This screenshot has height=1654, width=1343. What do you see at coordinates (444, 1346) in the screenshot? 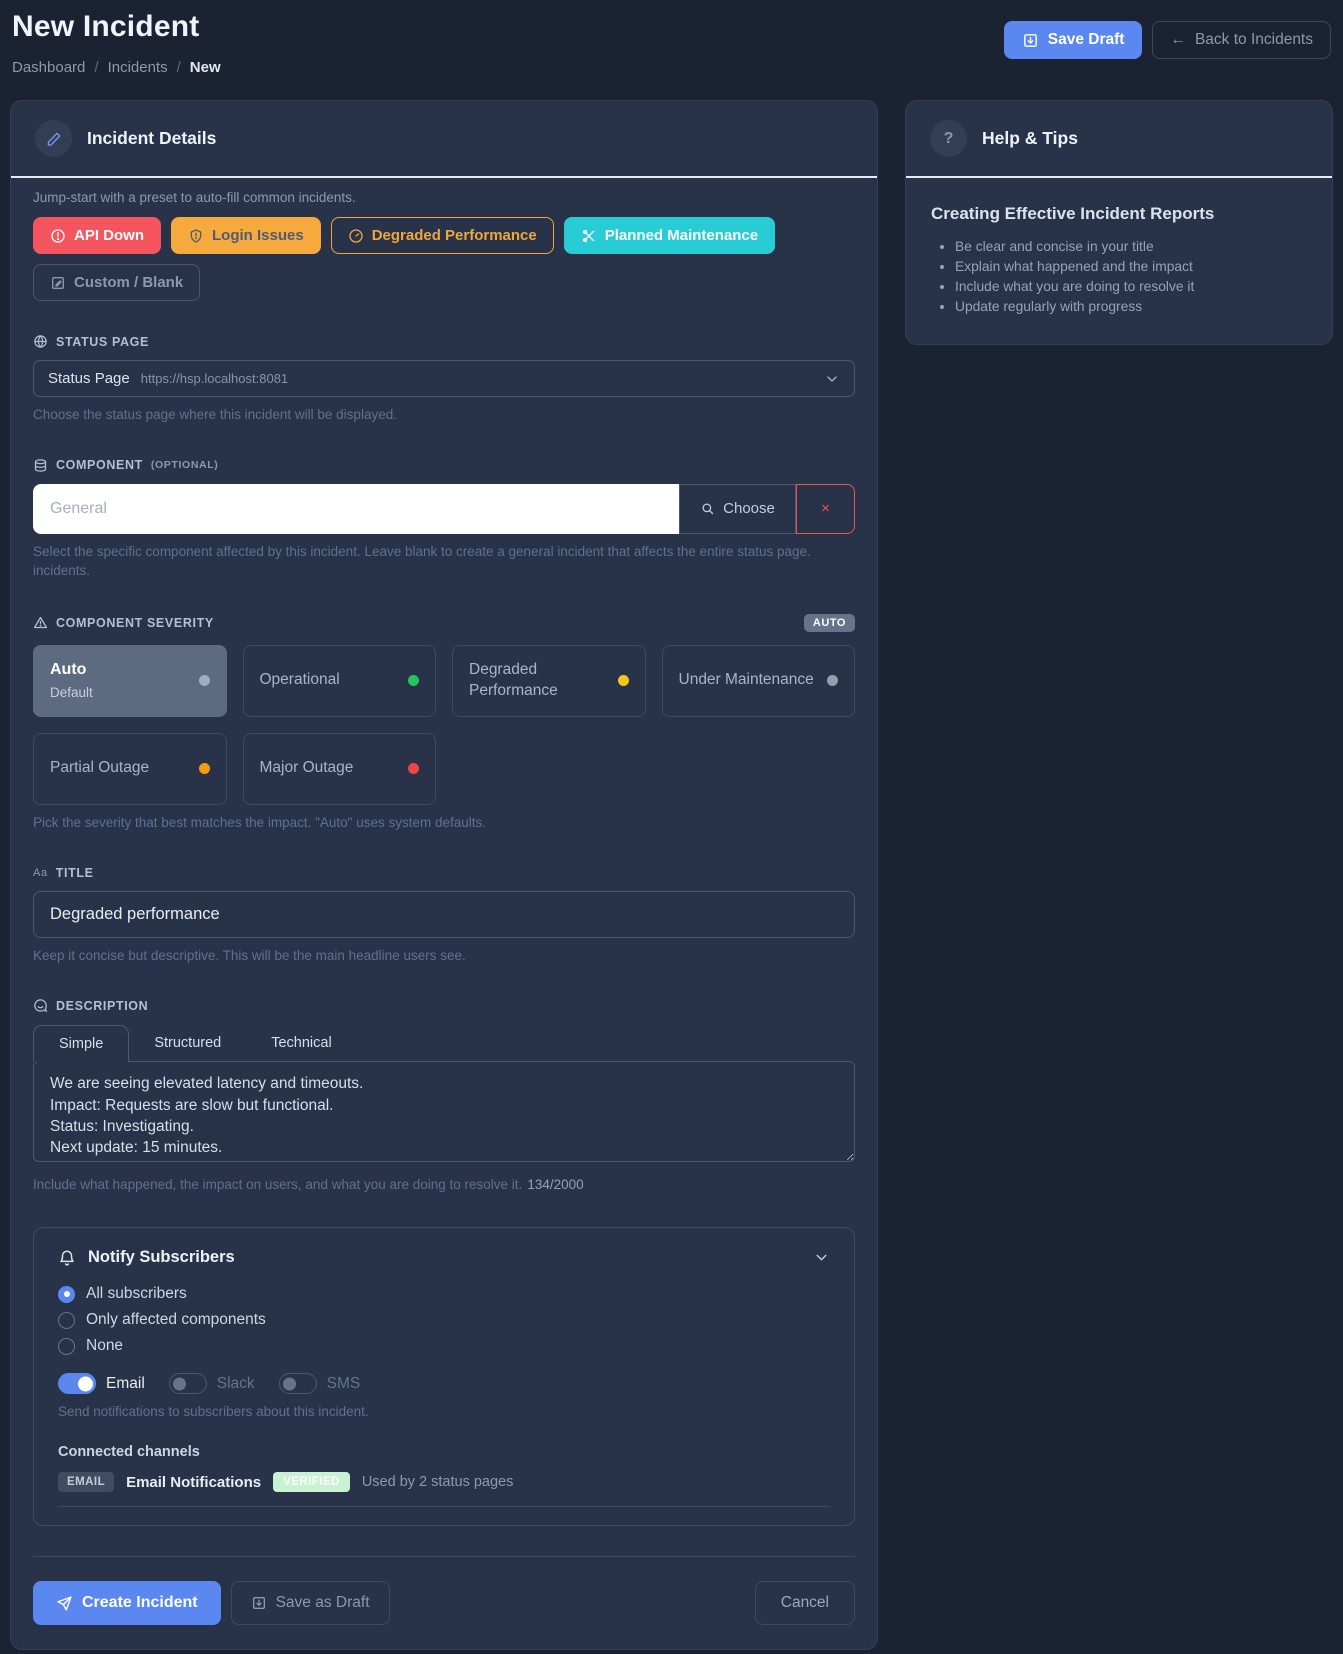
I see `radio-none: None` at bounding box center [444, 1346].